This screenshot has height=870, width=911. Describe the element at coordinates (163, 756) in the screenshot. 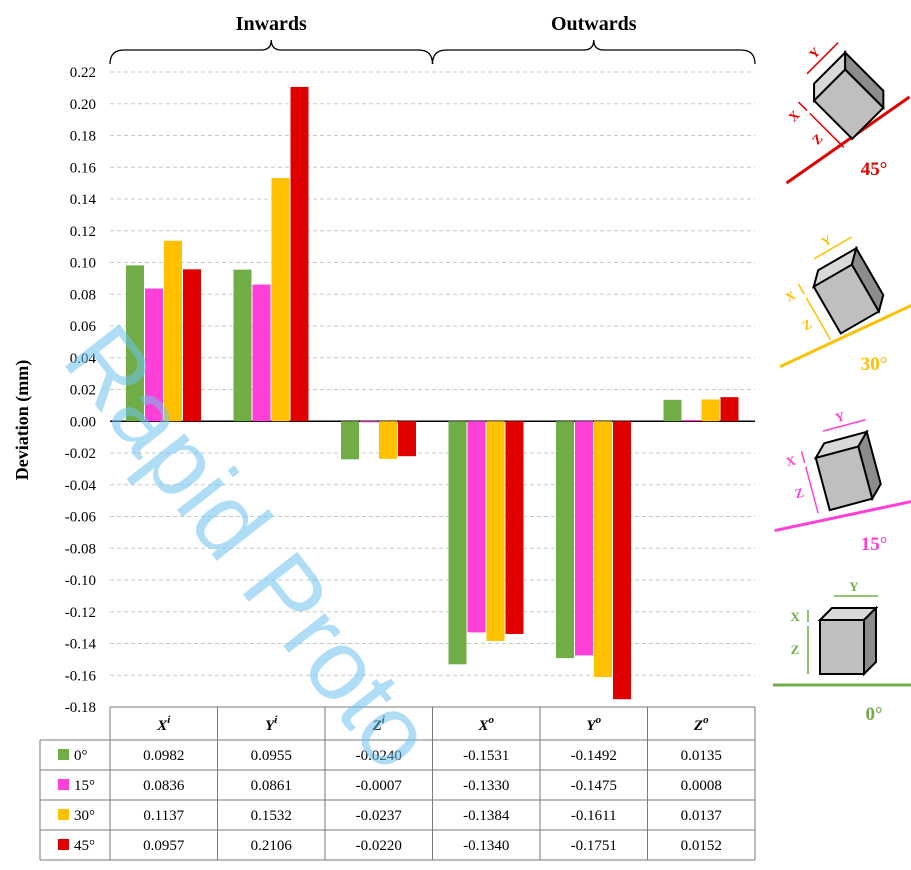

I see `table-cell: 0.0982` at that location.